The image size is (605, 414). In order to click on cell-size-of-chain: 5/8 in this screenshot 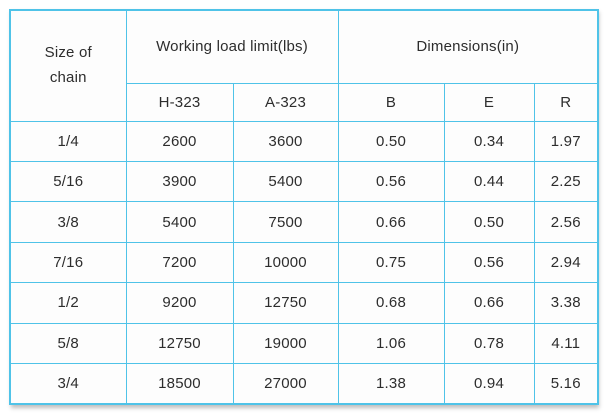, I will do `click(68, 343)`.